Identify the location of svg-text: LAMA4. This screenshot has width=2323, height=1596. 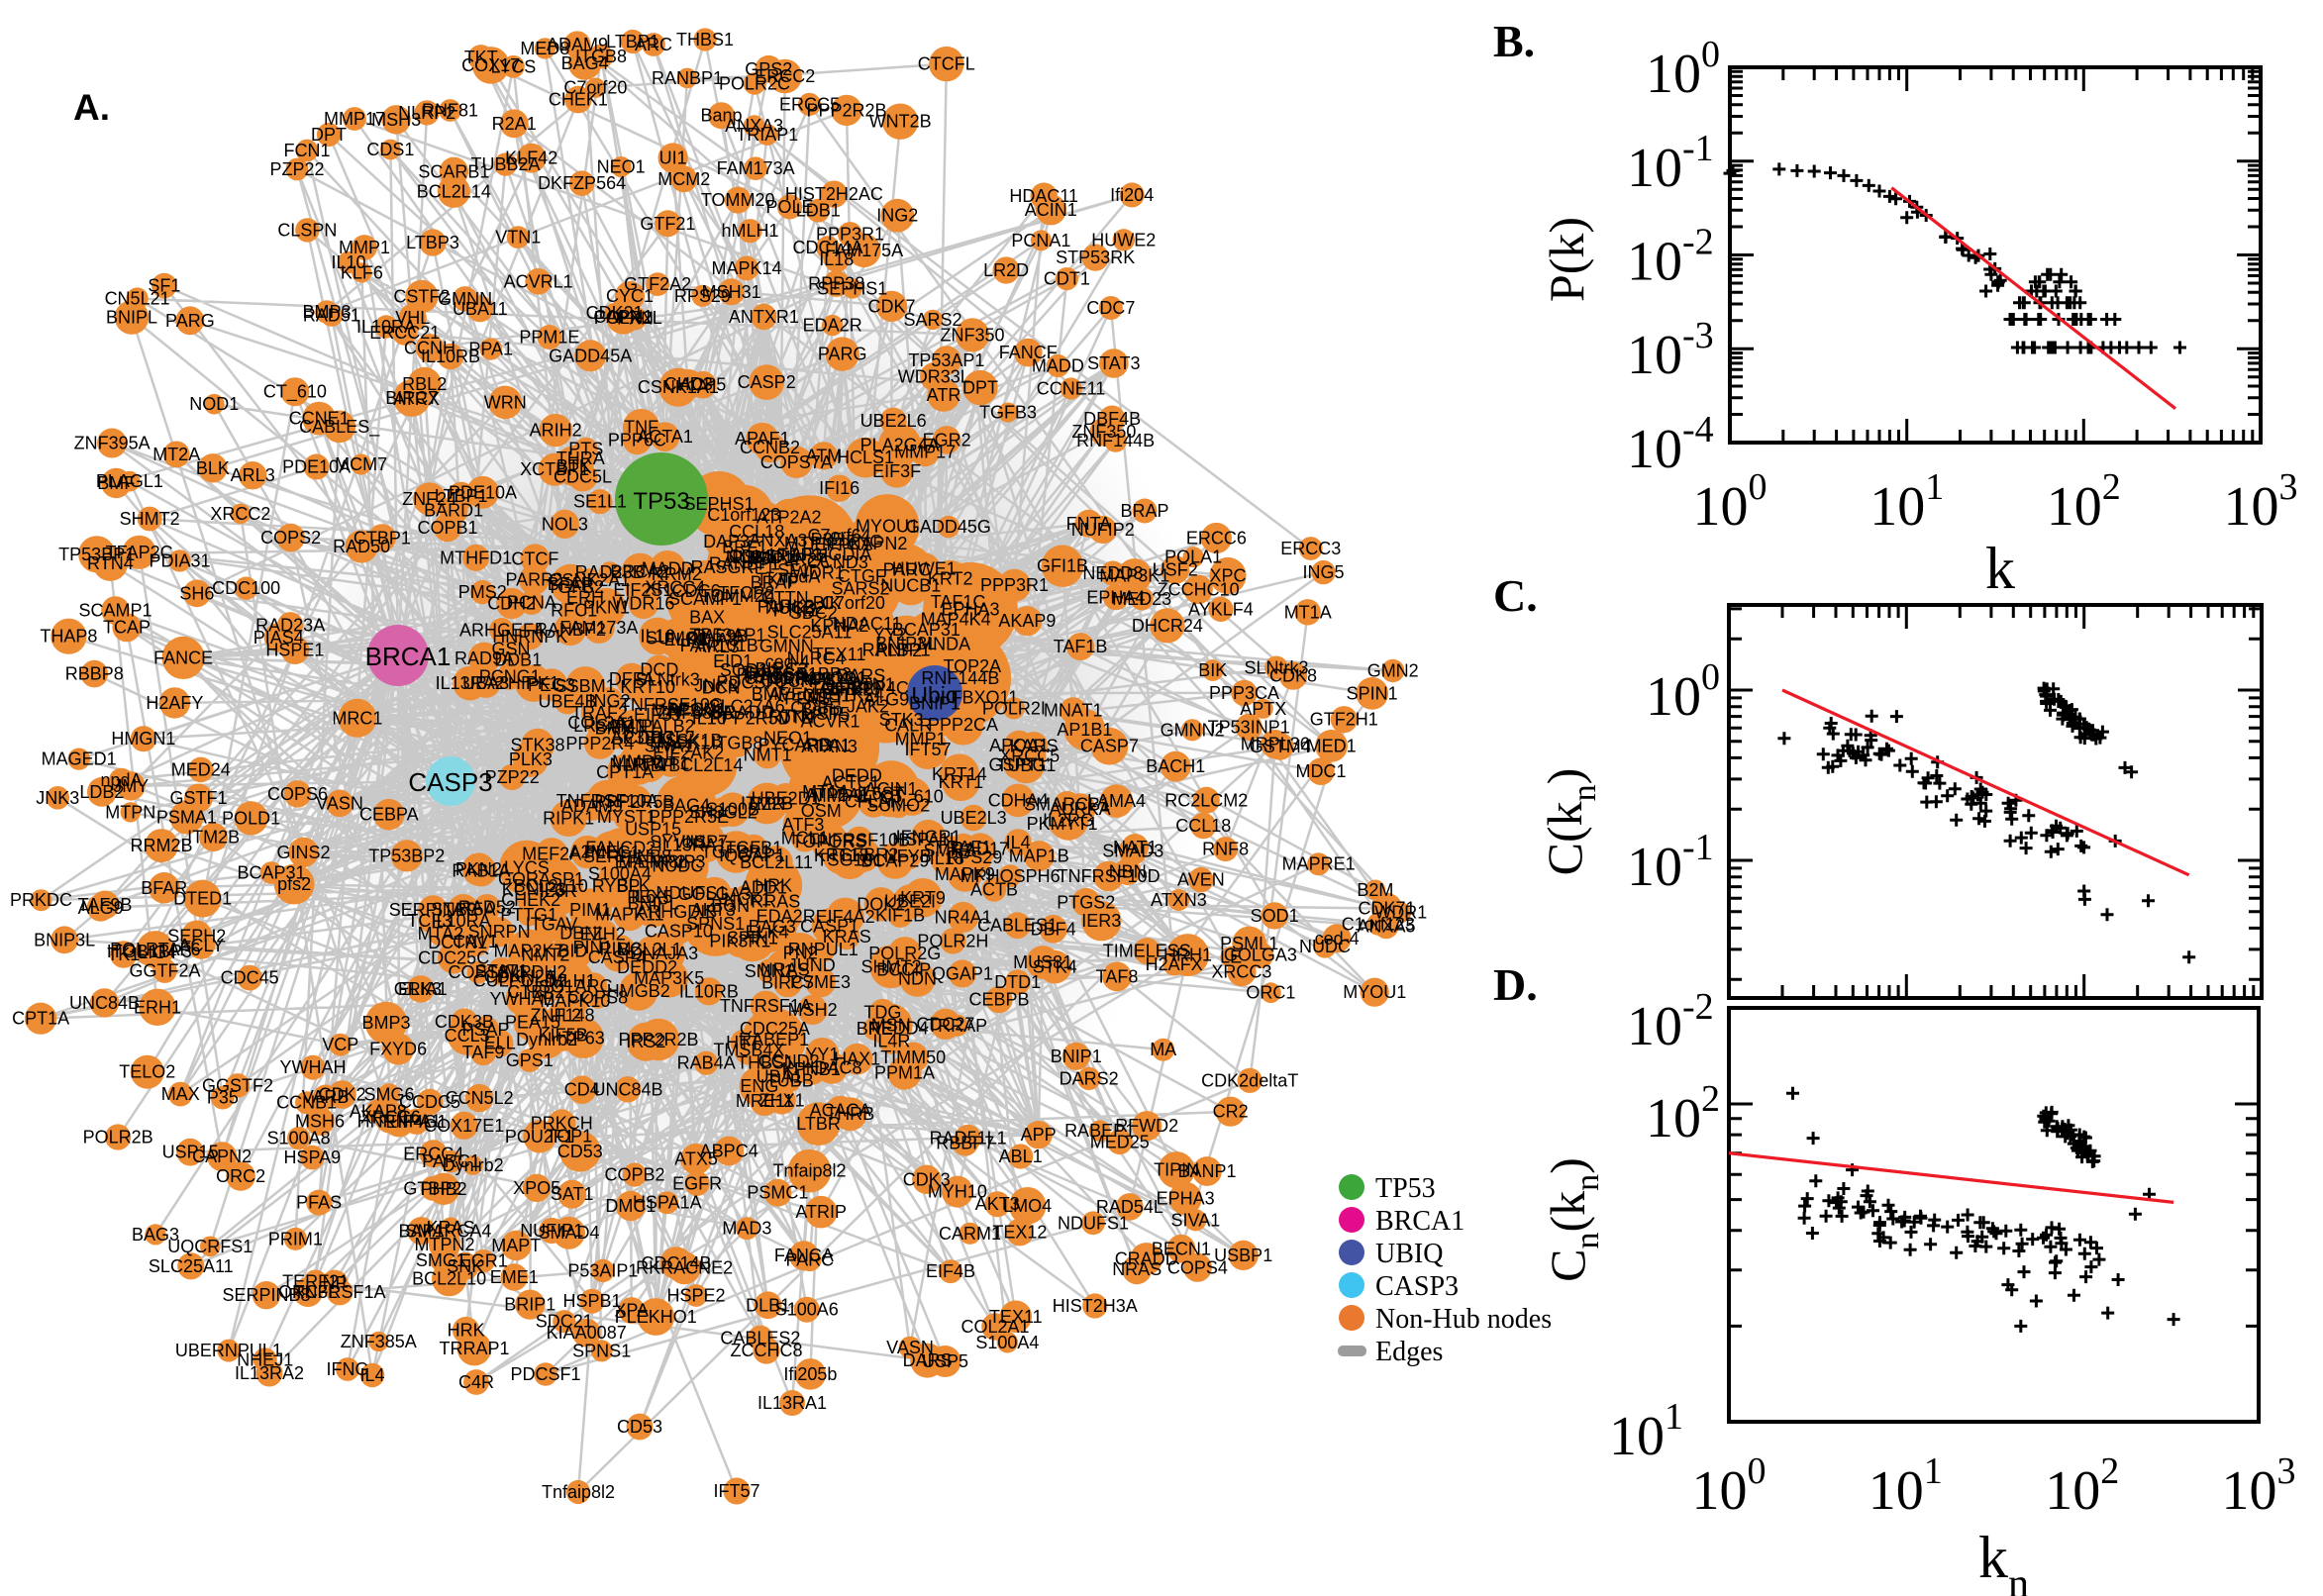
(1116, 801).